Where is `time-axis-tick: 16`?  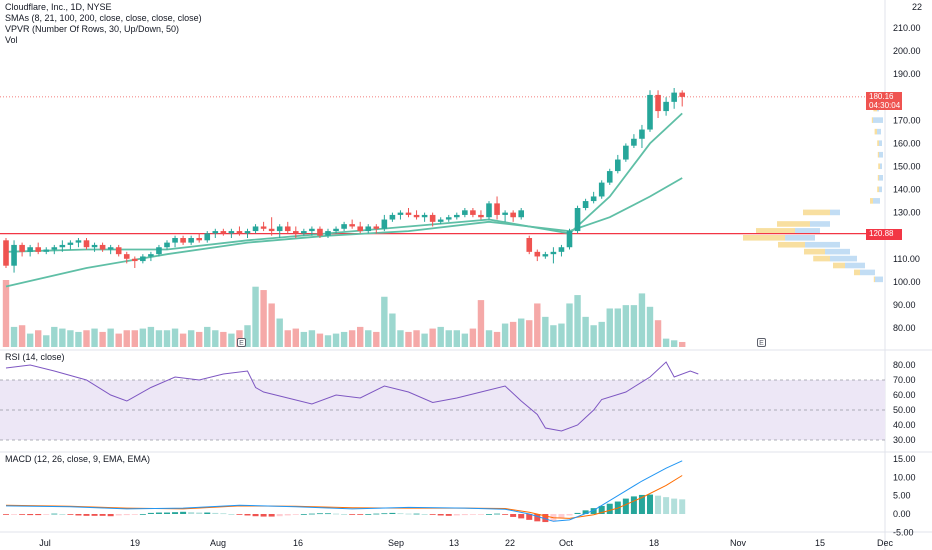
time-axis-tick: 16 is located at coordinates (298, 543).